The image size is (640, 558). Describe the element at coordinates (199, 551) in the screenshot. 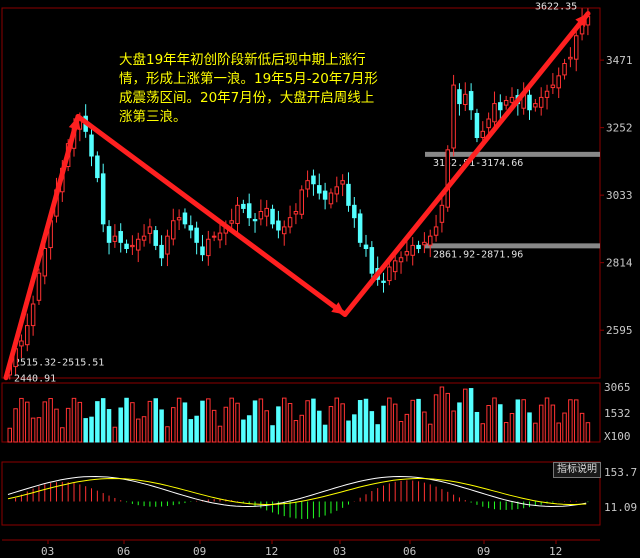

I see `x-tick-label: 09` at that location.